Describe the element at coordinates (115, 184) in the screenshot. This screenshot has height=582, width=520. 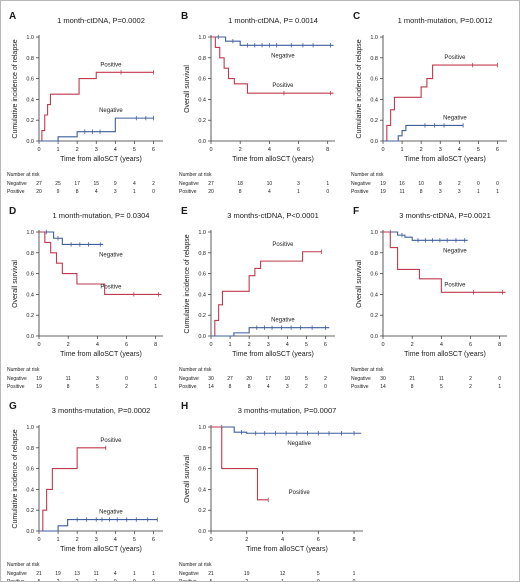
I see `risk-value: 9` at that location.